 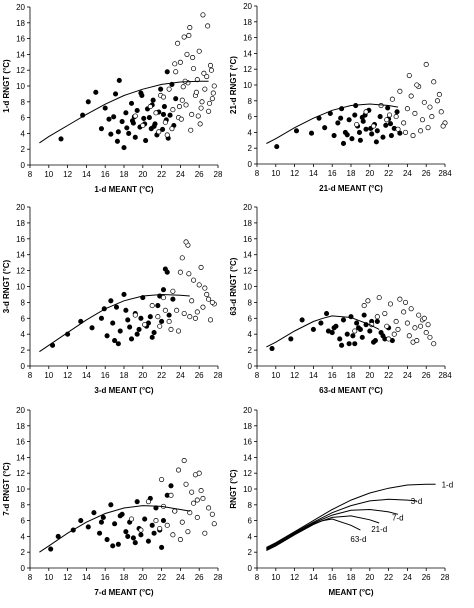 I want to click on fit-curve, so click(x=114, y=529).